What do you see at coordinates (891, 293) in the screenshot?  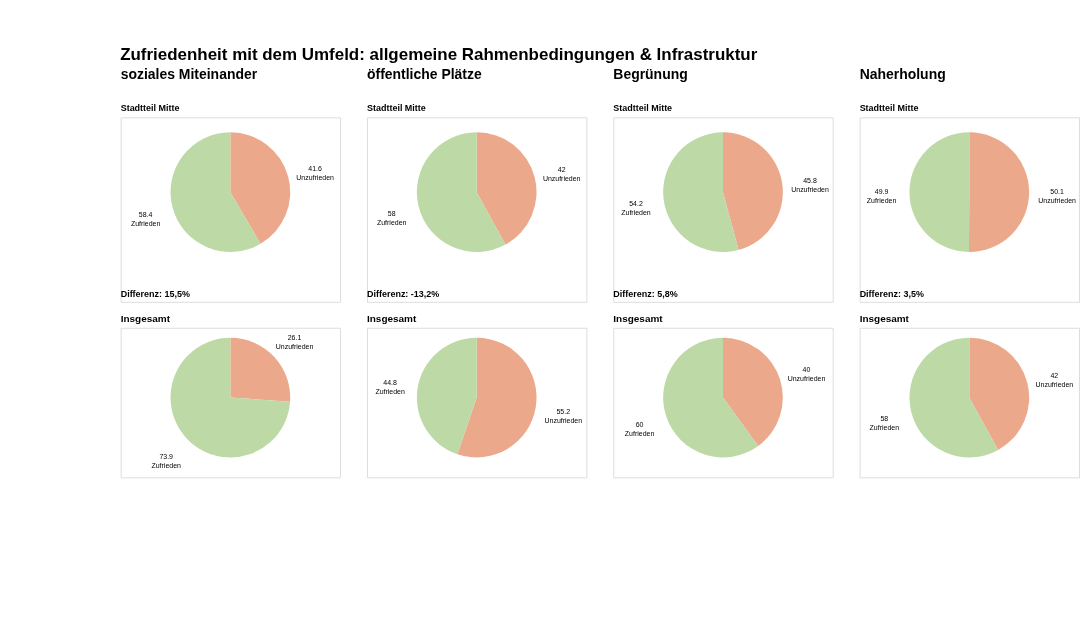 I see `text: Differenz: 3,5%` at bounding box center [891, 293].